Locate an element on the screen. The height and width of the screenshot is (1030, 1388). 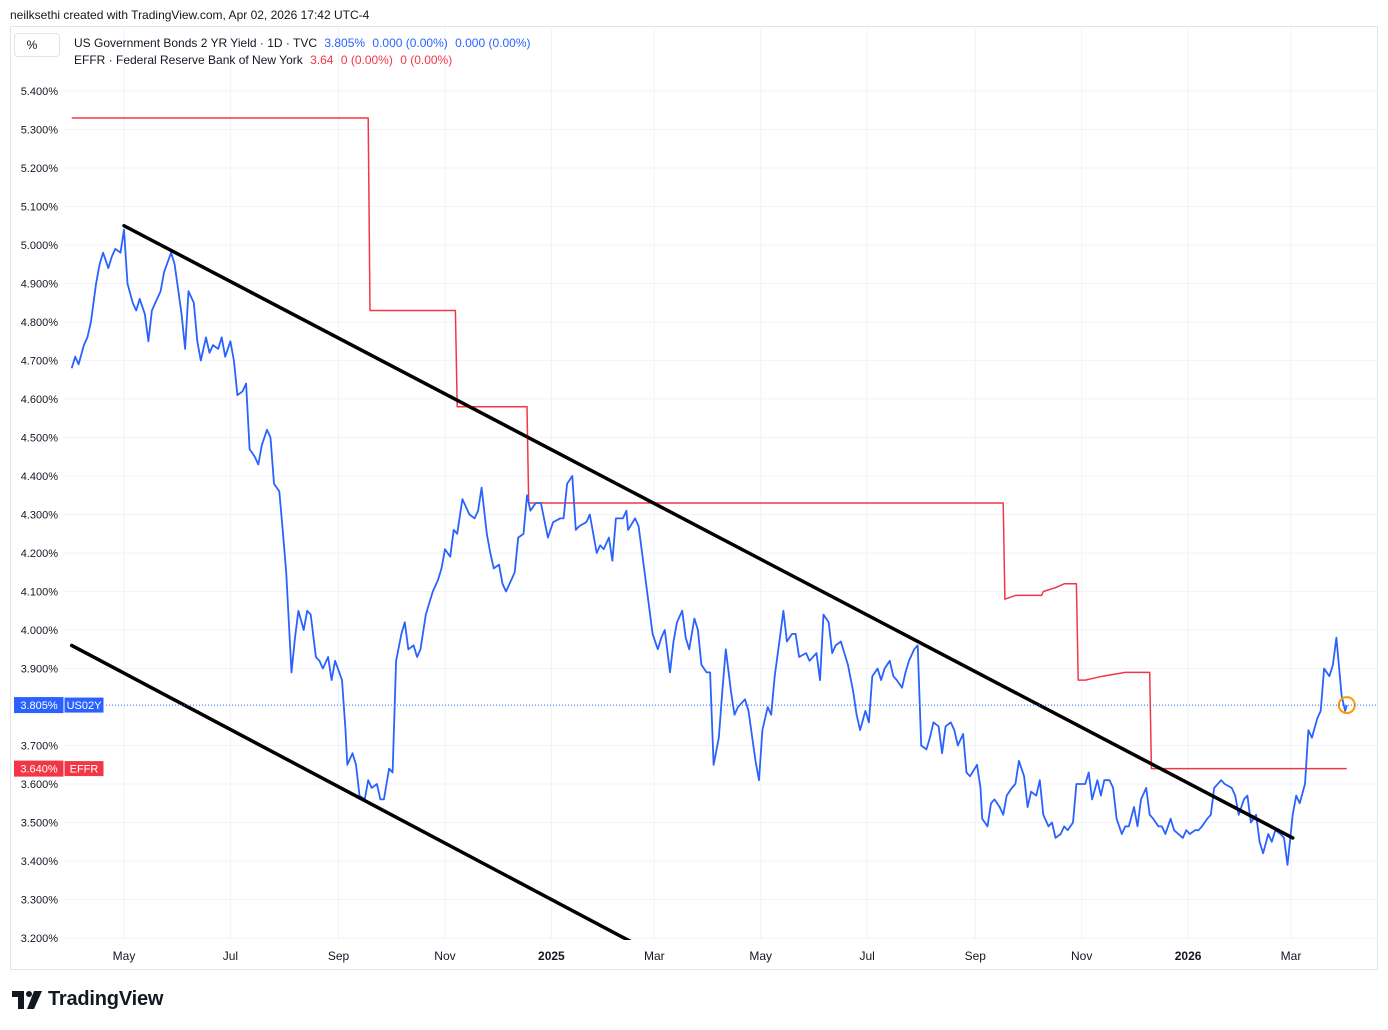
legend-series-value: 3.64 is located at coordinates (322, 60).